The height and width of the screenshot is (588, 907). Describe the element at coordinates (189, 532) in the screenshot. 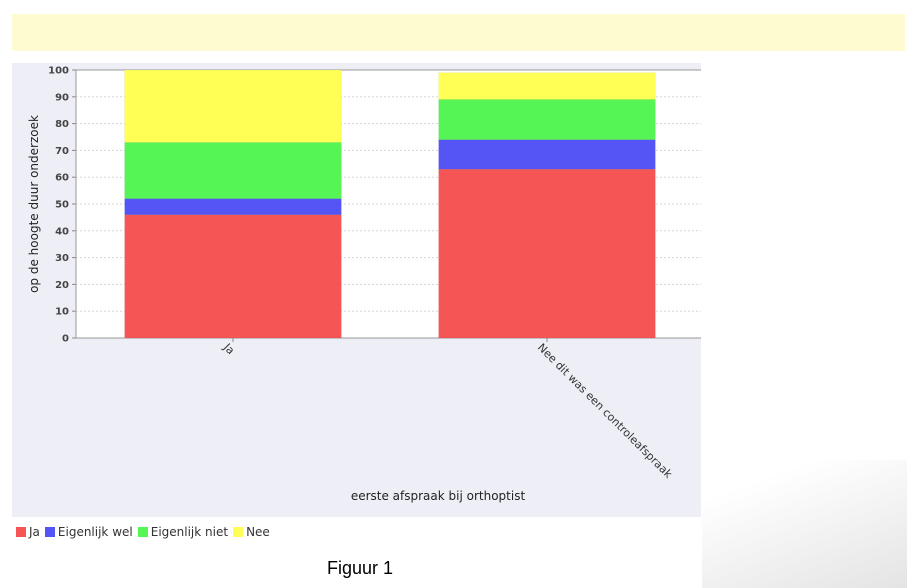

I see `legend-label: Eigenlijk niet` at that location.